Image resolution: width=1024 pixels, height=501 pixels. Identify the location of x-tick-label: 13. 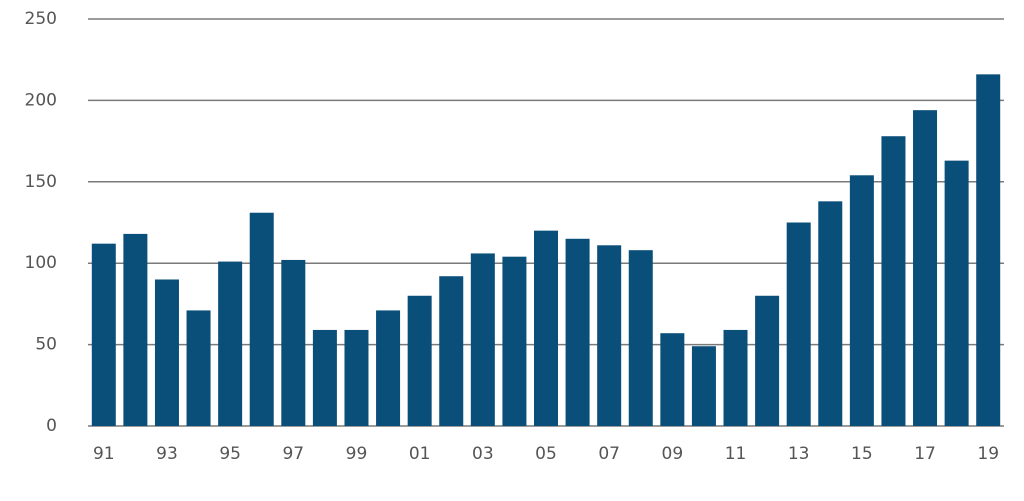
(799, 454).